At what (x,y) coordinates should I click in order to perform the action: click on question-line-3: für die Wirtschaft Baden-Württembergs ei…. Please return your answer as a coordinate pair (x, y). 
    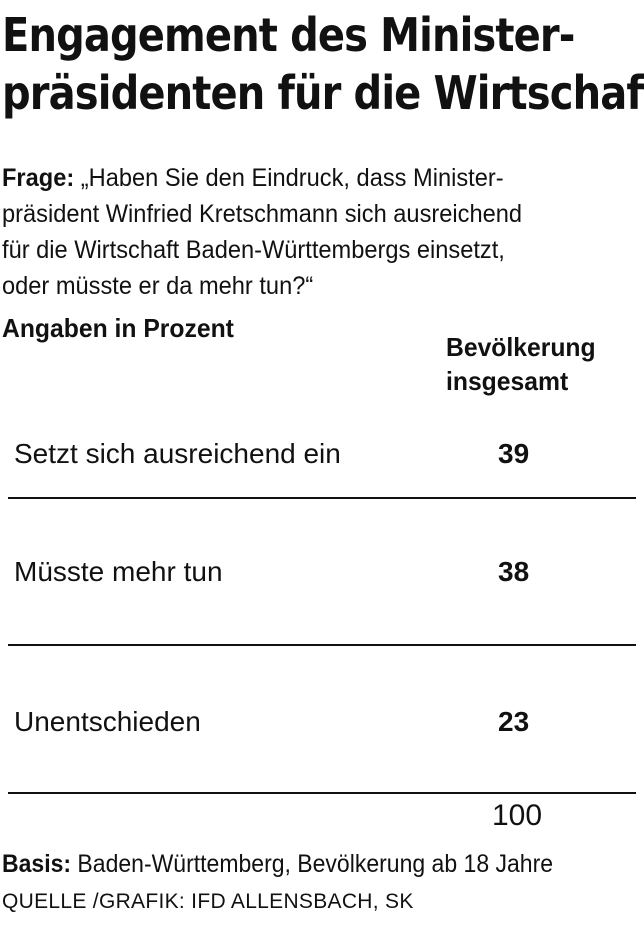
    Looking at the image, I should click on (253, 250).